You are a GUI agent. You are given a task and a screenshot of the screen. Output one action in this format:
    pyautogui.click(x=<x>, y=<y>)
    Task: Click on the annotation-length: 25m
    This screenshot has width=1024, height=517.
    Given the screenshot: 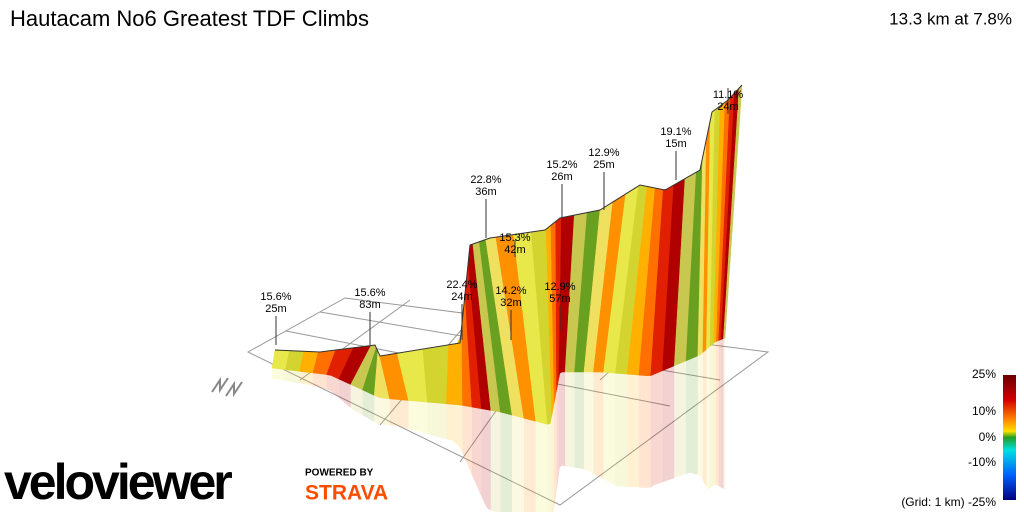 What is the action you would take?
    pyautogui.click(x=275, y=309)
    